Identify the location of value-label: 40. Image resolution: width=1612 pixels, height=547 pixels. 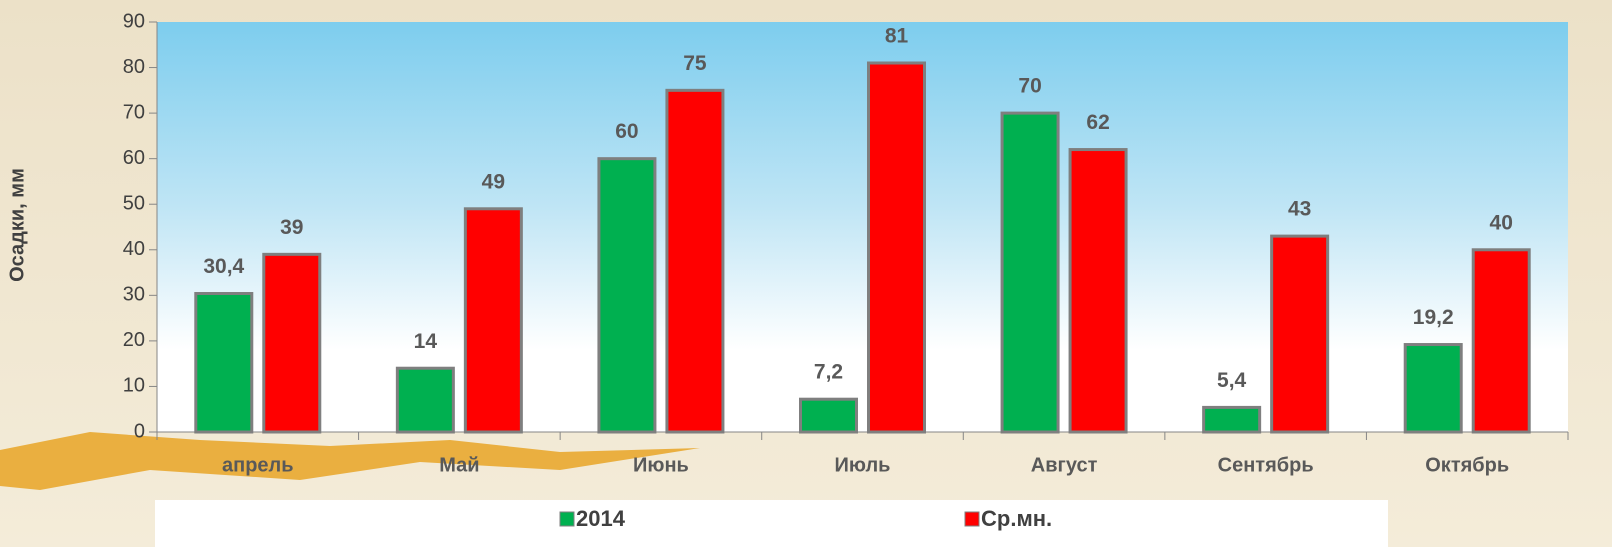
(1501, 222).